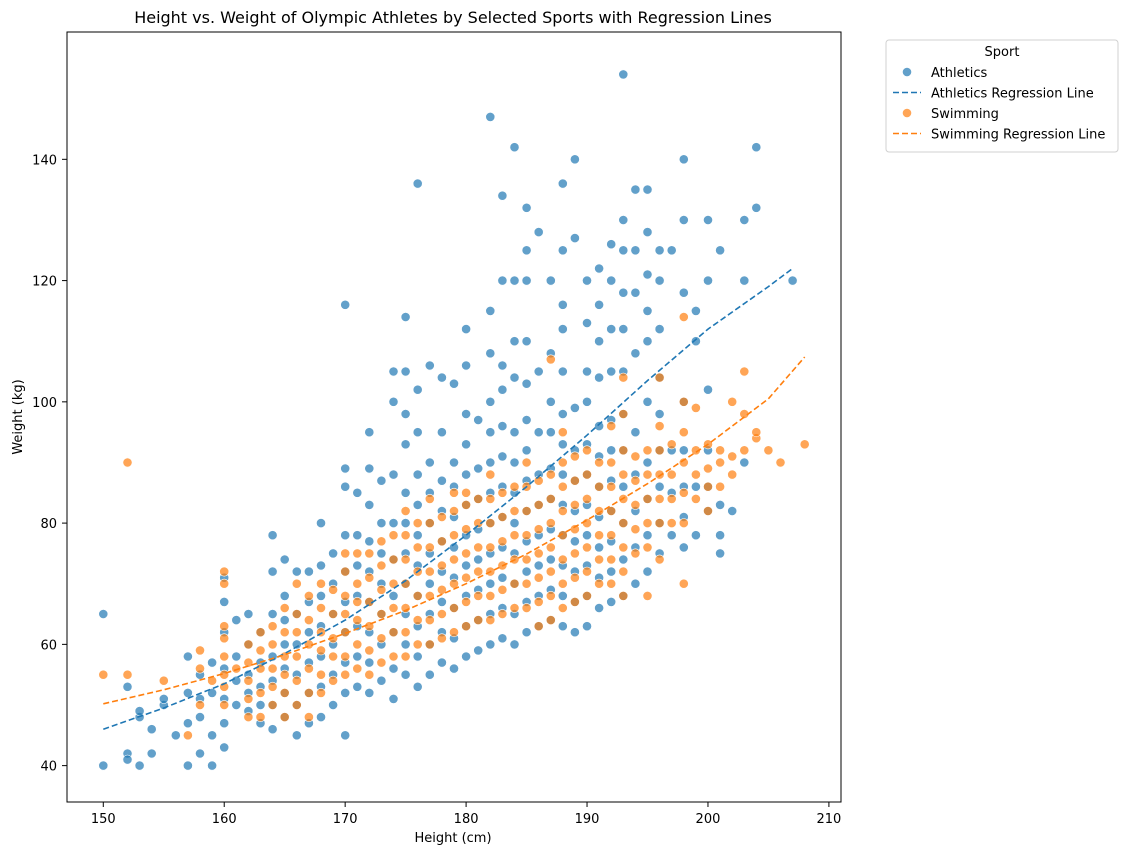 This screenshot has height=855, width=1132. What do you see at coordinates (708, 819) in the screenshot?
I see `x-tick-label: 200` at bounding box center [708, 819].